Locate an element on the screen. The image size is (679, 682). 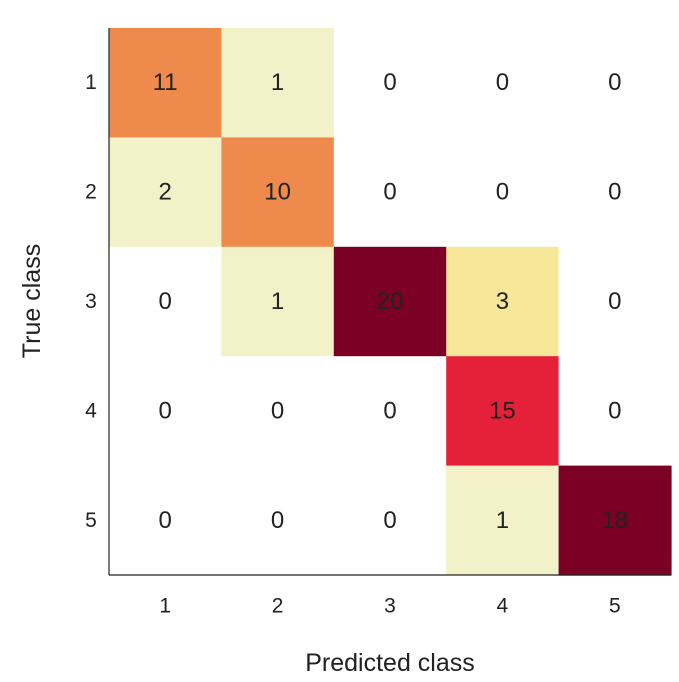
heatmap-cell-r3-c3 is located at coordinates (390, 301).